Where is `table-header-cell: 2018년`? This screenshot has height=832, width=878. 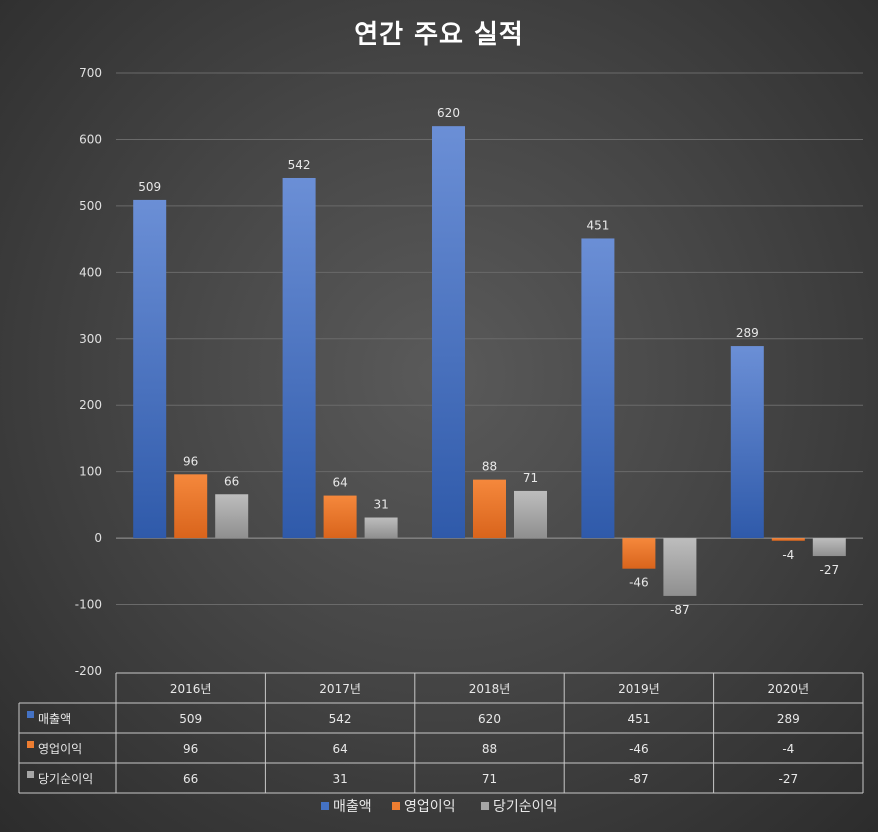
table-header-cell: 2018년 is located at coordinates (490, 689).